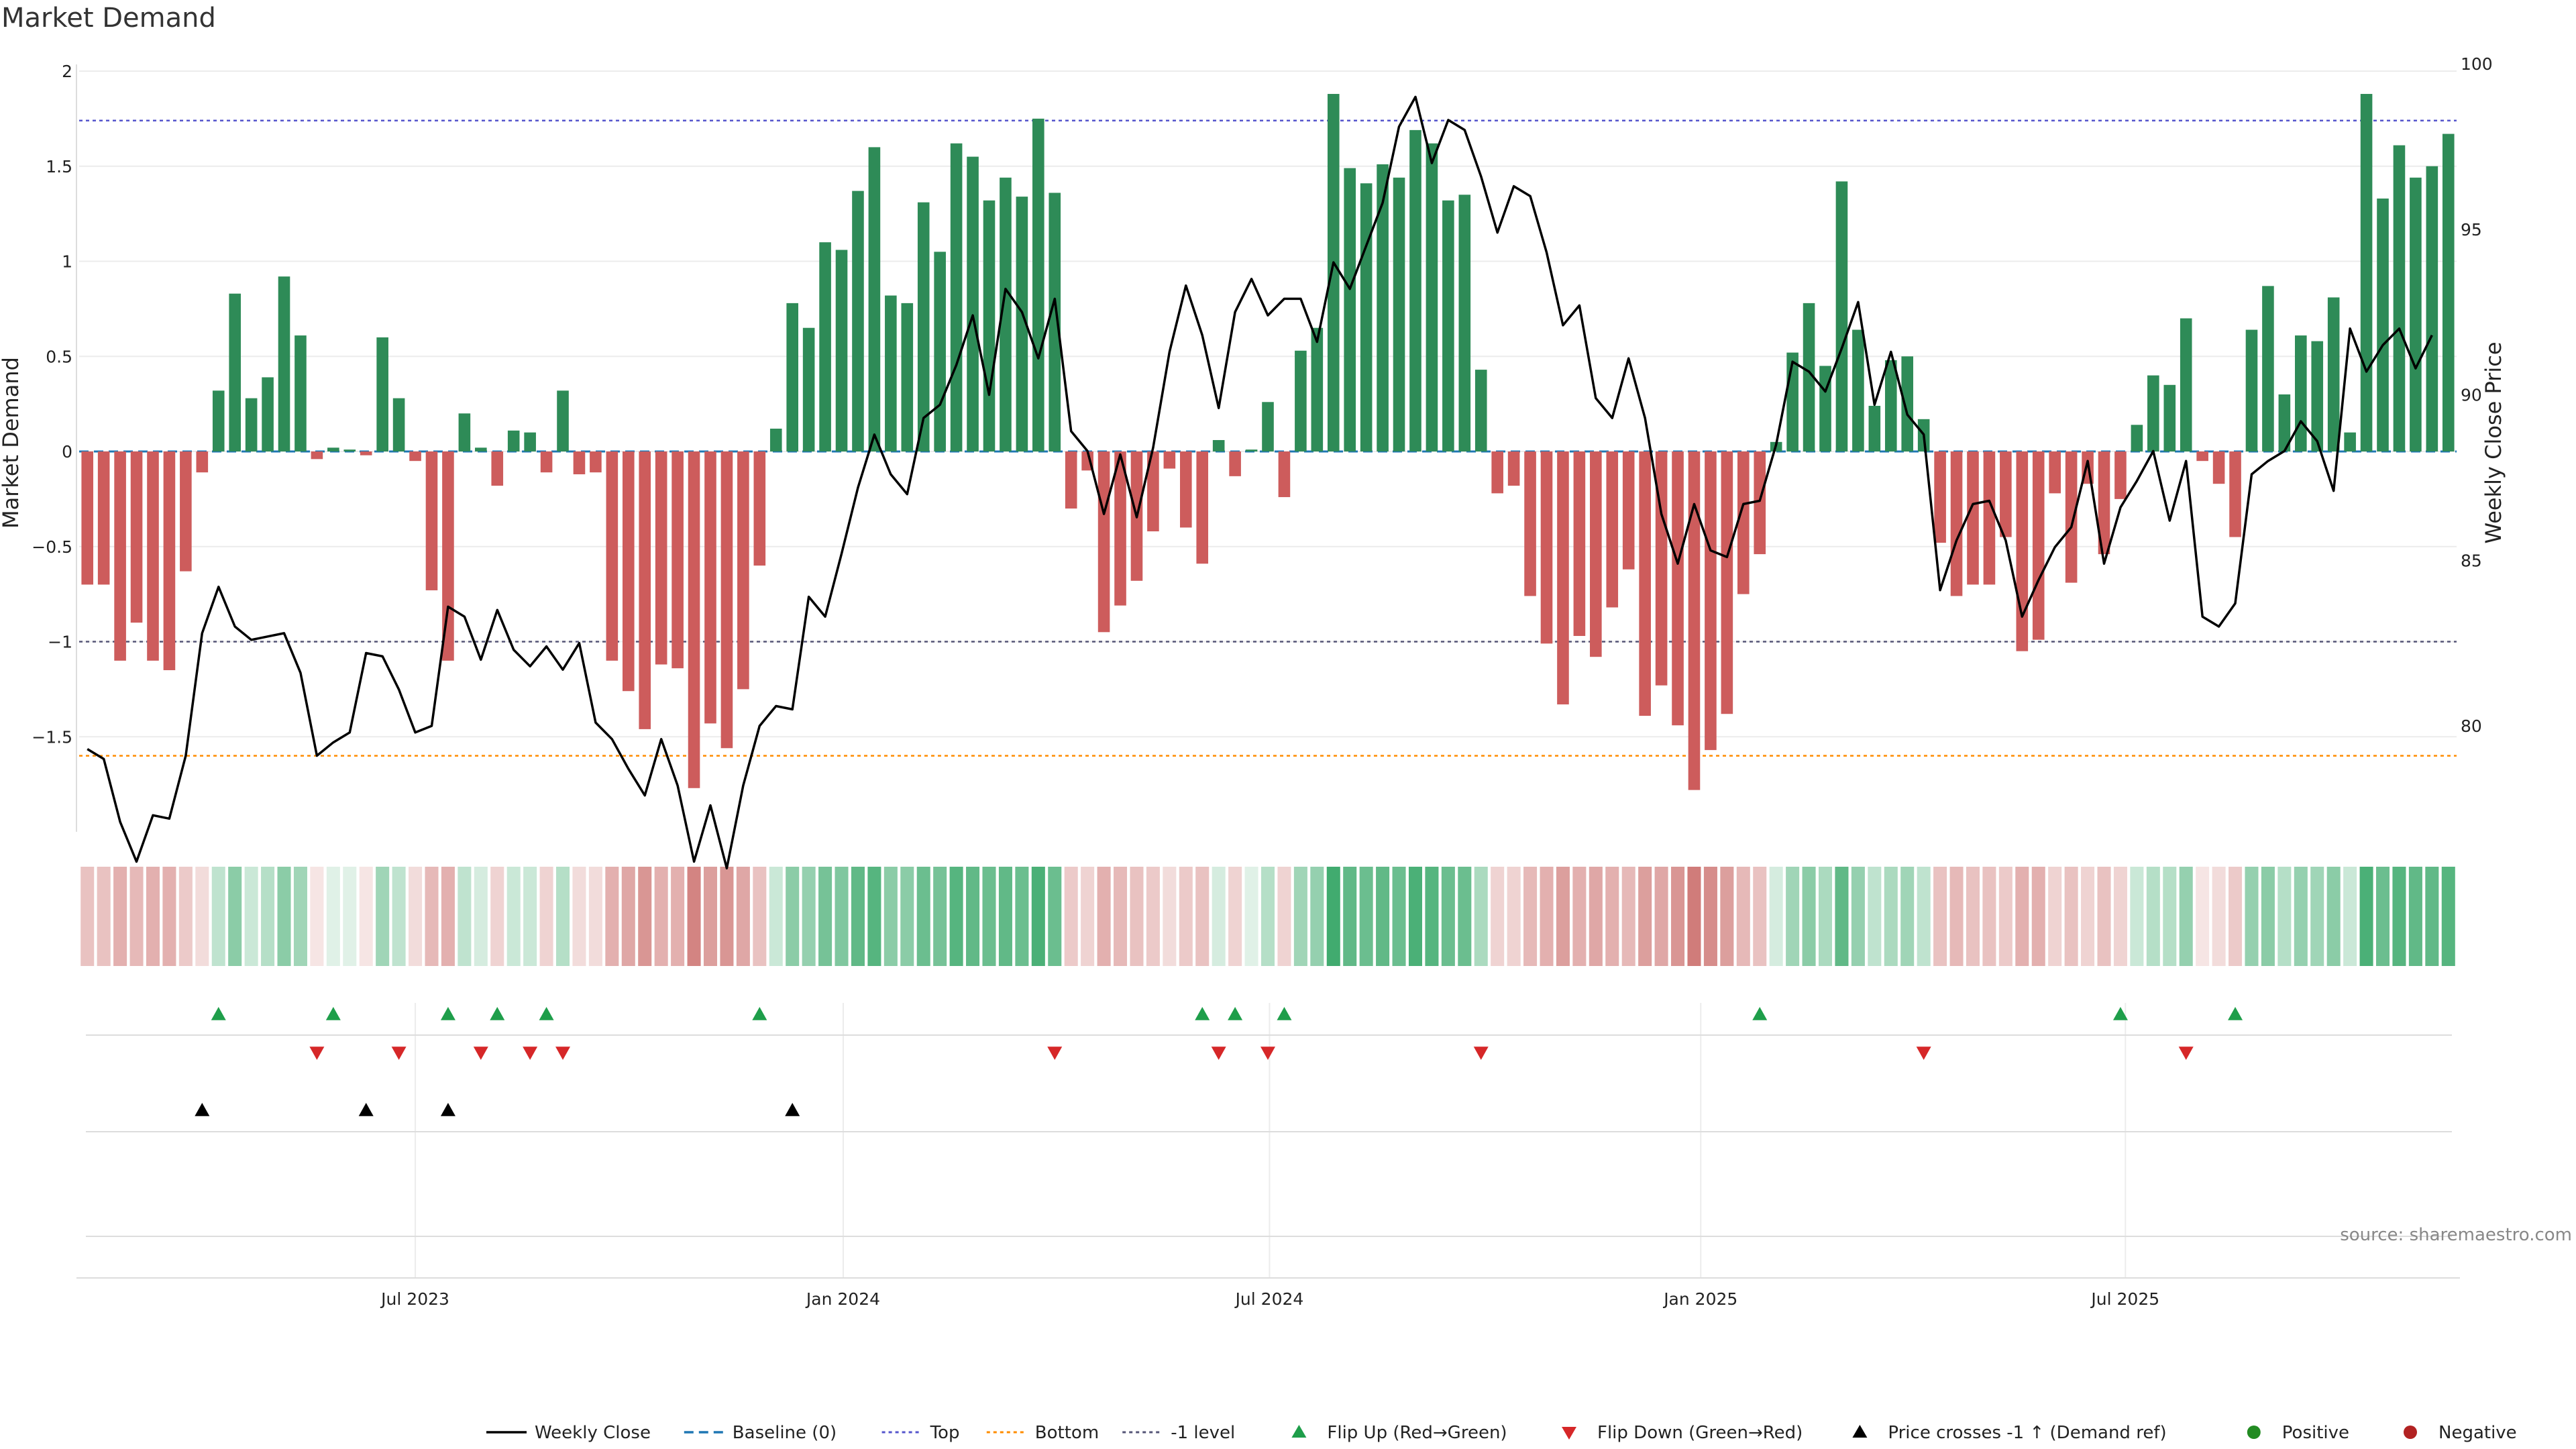 The height and width of the screenshot is (1449, 2576). What do you see at coordinates (67, 452) in the screenshot?
I see `left-tick-label: 0` at bounding box center [67, 452].